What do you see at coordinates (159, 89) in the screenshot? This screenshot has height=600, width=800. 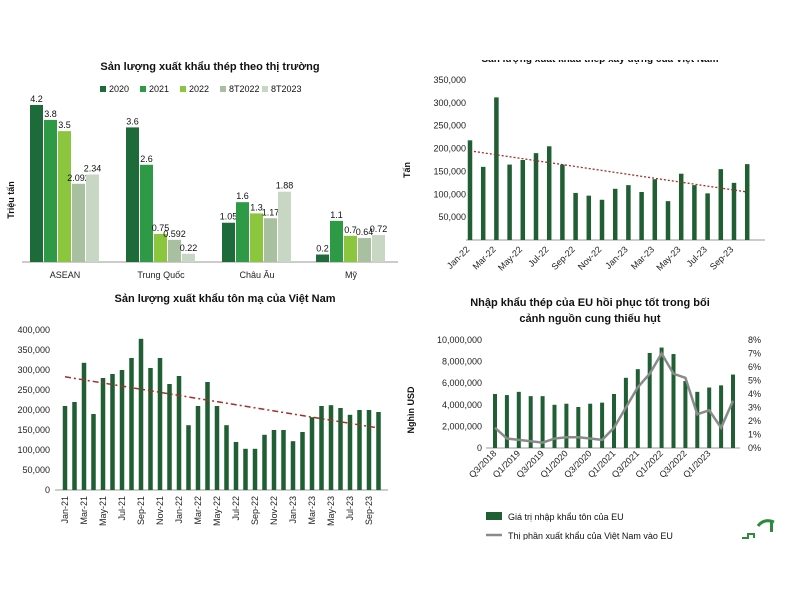 I see `legend-label: 2021` at bounding box center [159, 89].